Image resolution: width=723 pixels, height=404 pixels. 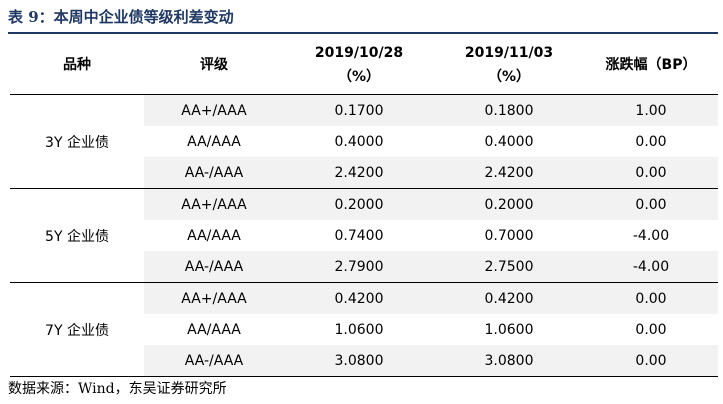 I want to click on table-row: AA/AAA 1.0600 1.0600 0.00, so click(x=364, y=329).